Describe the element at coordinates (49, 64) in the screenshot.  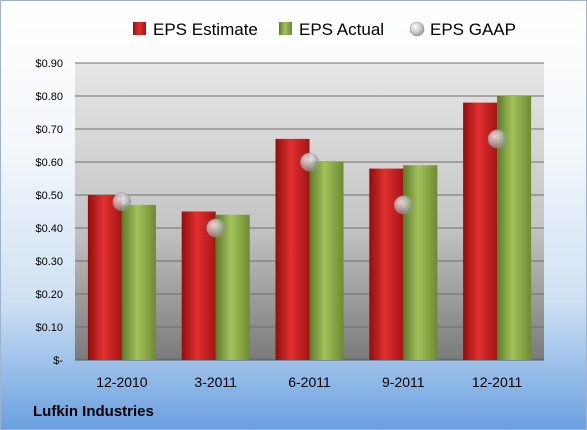
I see `y-tick-label: $0.90` at that location.